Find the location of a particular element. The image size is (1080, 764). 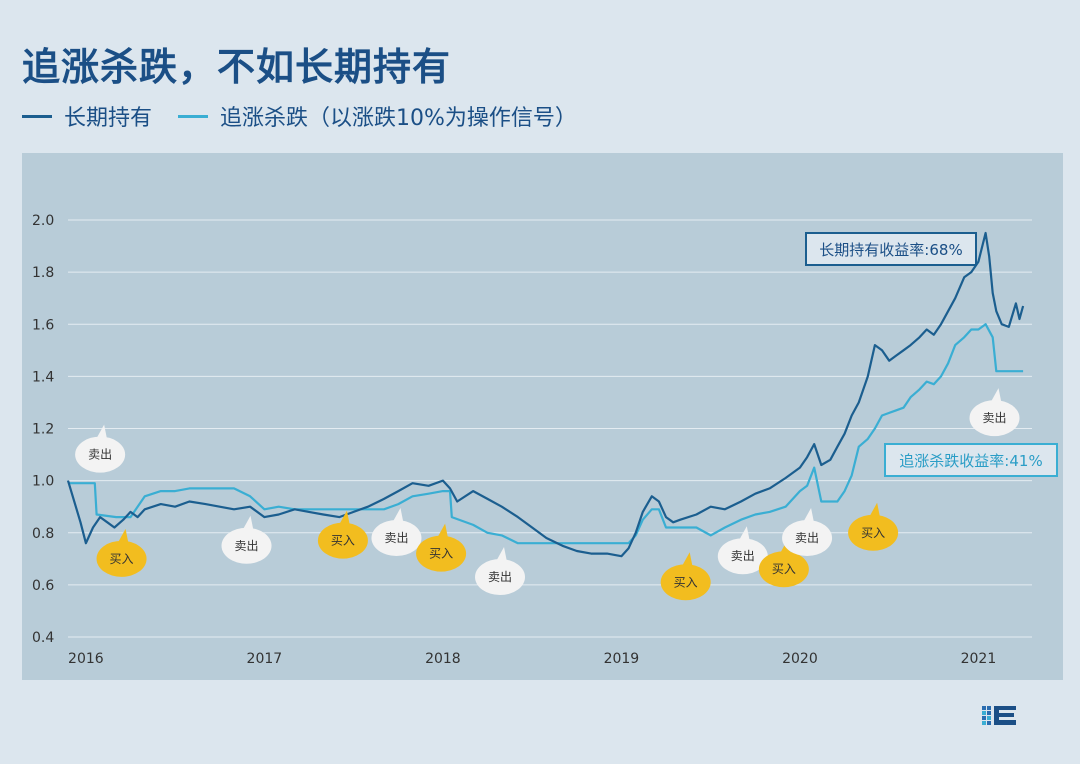

x-tick-label: 2018 is located at coordinates (443, 659).